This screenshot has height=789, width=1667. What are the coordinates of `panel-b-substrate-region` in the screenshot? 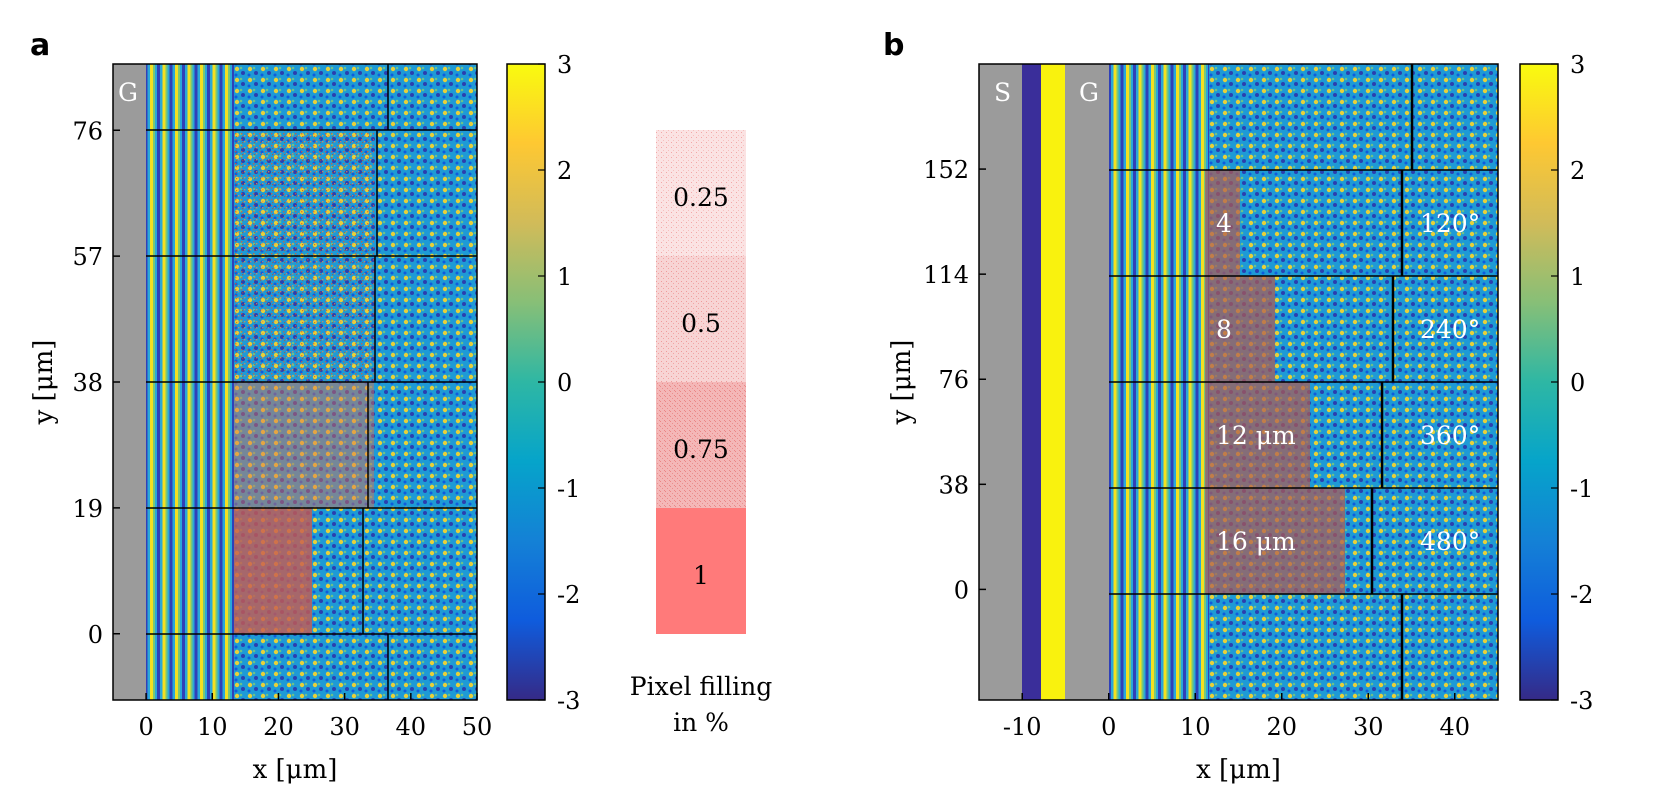 It's located at (1000, 382).